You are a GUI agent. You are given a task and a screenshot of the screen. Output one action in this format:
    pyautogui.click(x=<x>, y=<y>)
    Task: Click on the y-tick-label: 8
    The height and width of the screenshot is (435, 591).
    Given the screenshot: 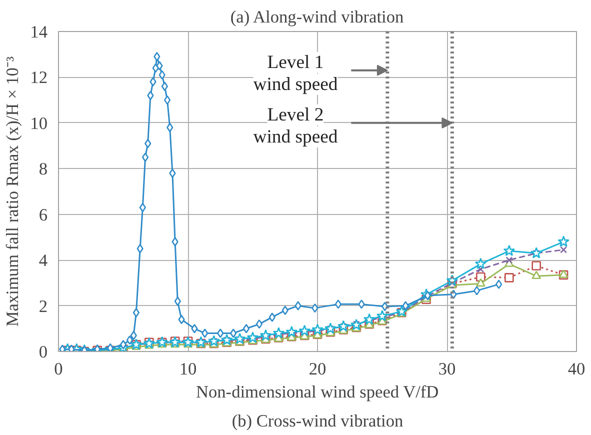 What is the action you would take?
    pyautogui.click(x=43, y=169)
    